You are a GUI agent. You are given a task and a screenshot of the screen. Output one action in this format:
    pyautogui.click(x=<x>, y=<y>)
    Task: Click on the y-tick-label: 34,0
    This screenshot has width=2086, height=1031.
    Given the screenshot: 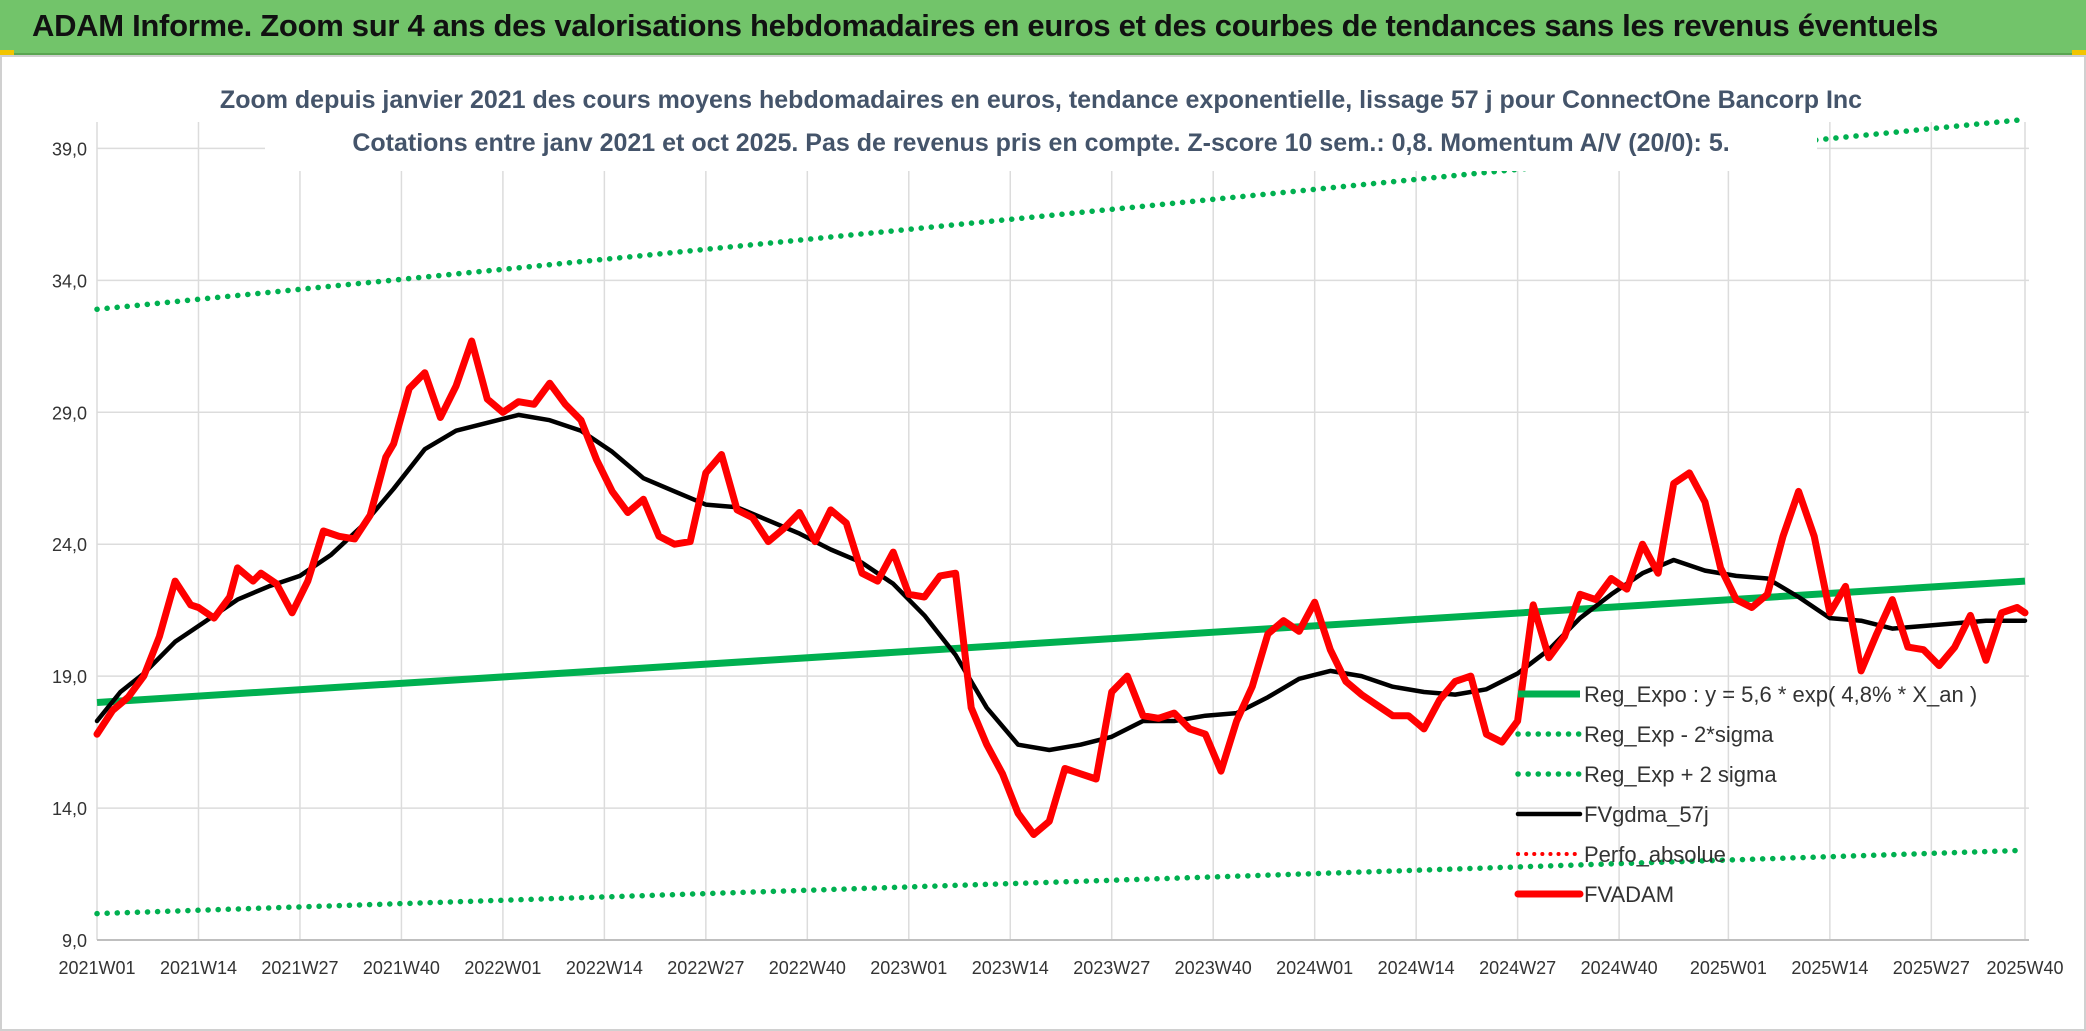 What is the action you would take?
    pyautogui.click(x=69, y=281)
    